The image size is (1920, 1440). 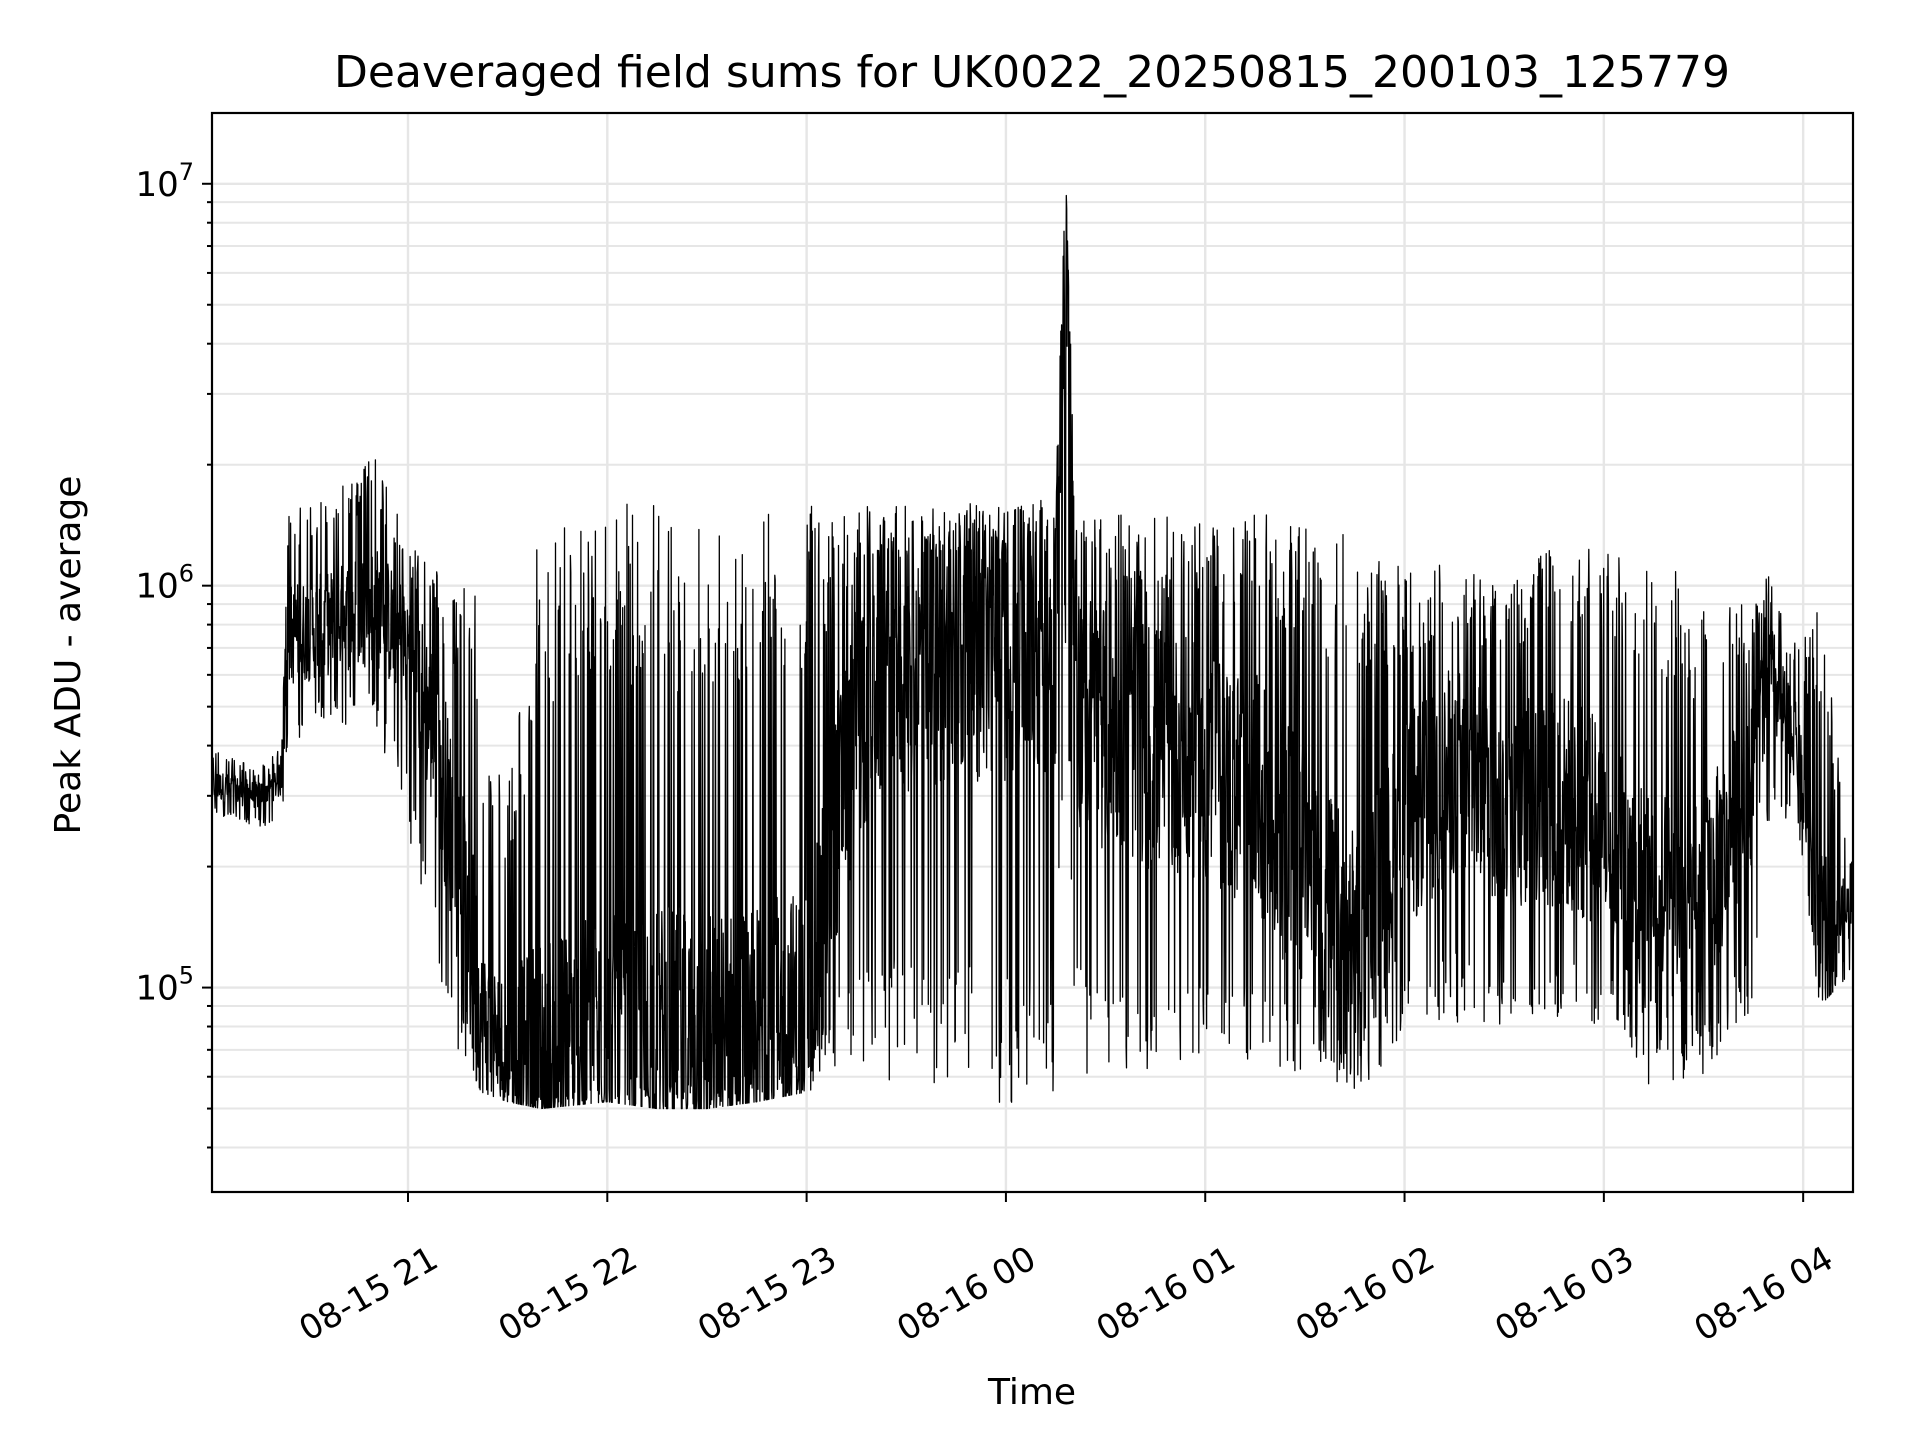 I want to click on x-tick-label: 08-15 23, so click(x=767, y=1294).